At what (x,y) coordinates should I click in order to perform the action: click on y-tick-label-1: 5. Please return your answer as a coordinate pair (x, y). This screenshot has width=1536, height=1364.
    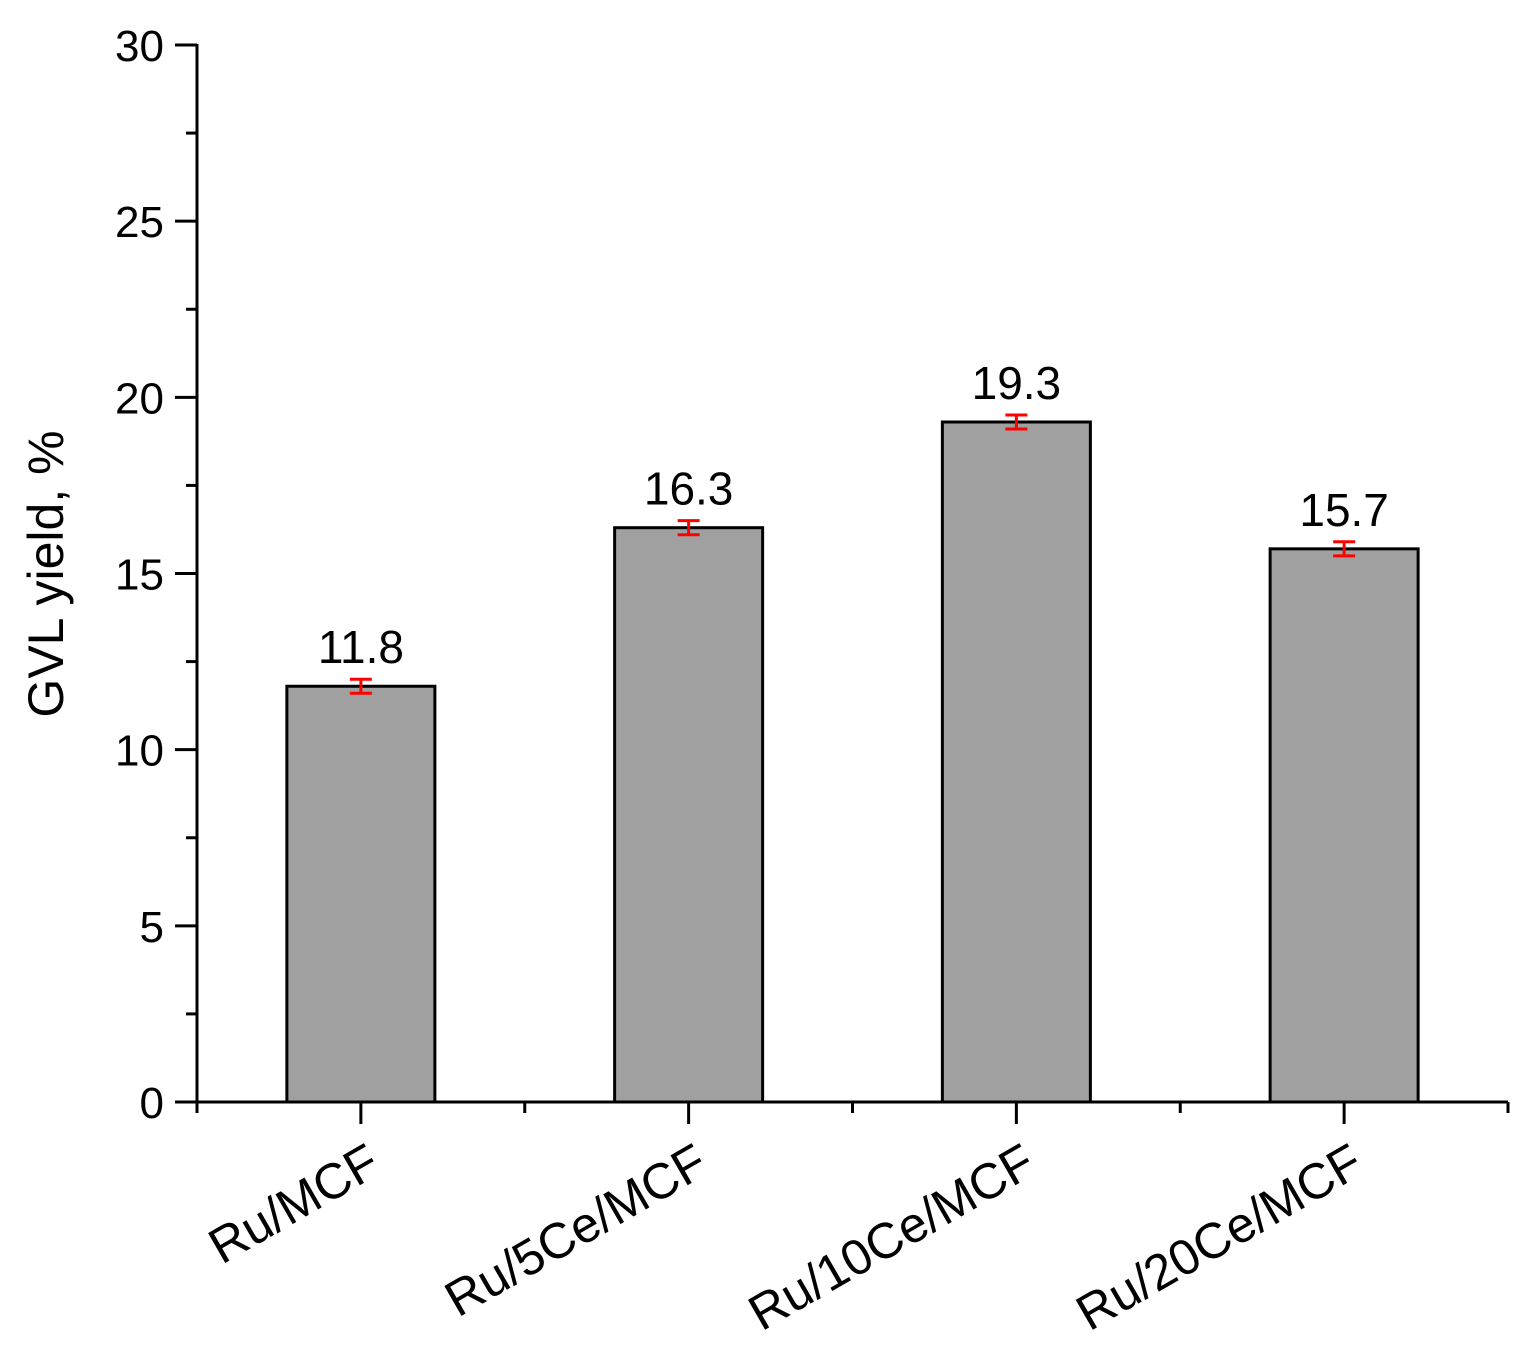
    Looking at the image, I should click on (152, 927).